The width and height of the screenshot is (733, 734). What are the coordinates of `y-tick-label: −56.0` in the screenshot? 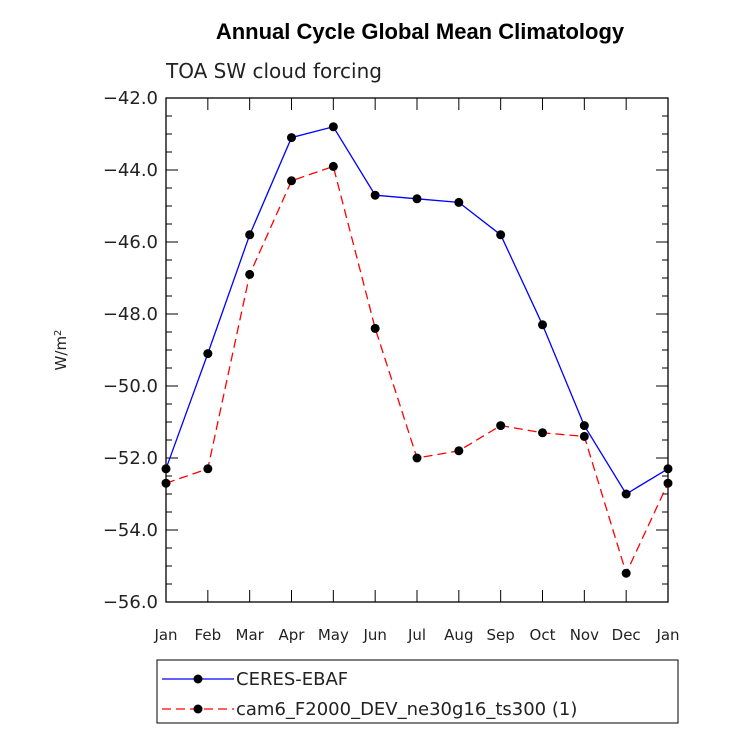 It's located at (130, 602).